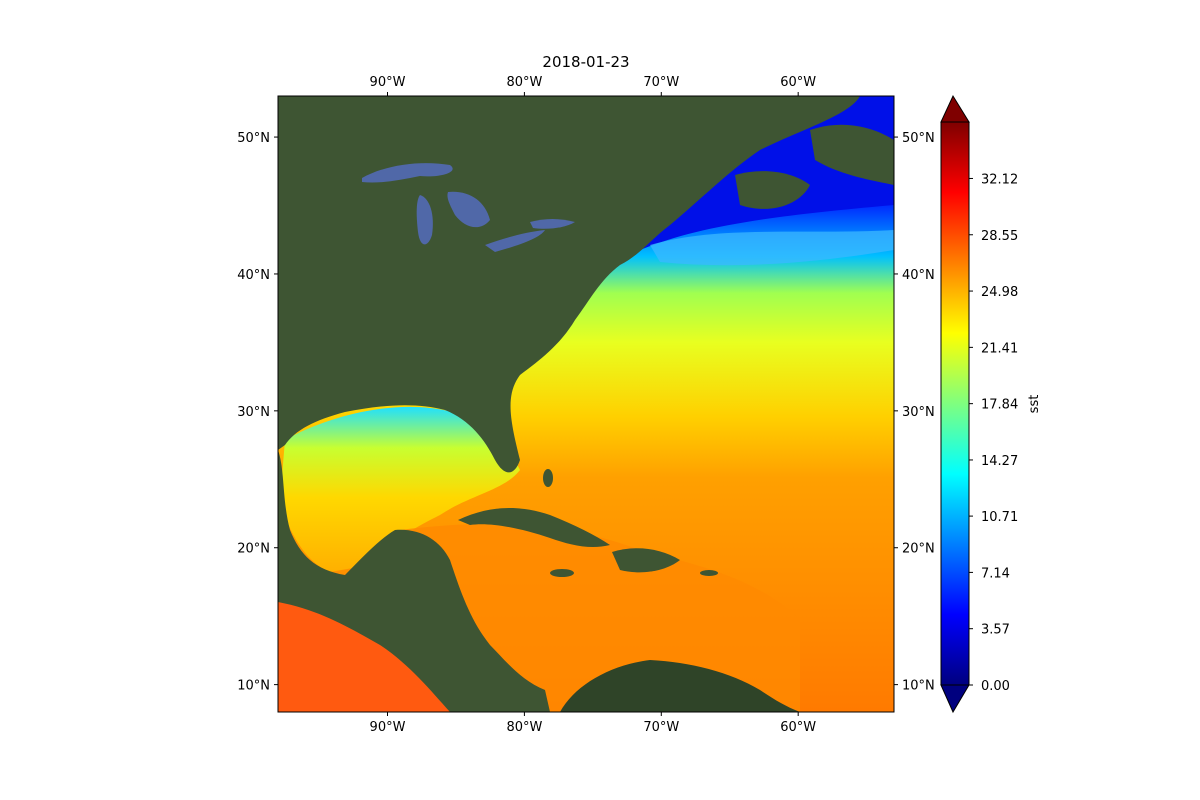 The width and height of the screenshot is (1200, 800). What do you see at coordinates (515, 241) in the screenshot?
I see `lake-erie` at bounding box center [515, 241].